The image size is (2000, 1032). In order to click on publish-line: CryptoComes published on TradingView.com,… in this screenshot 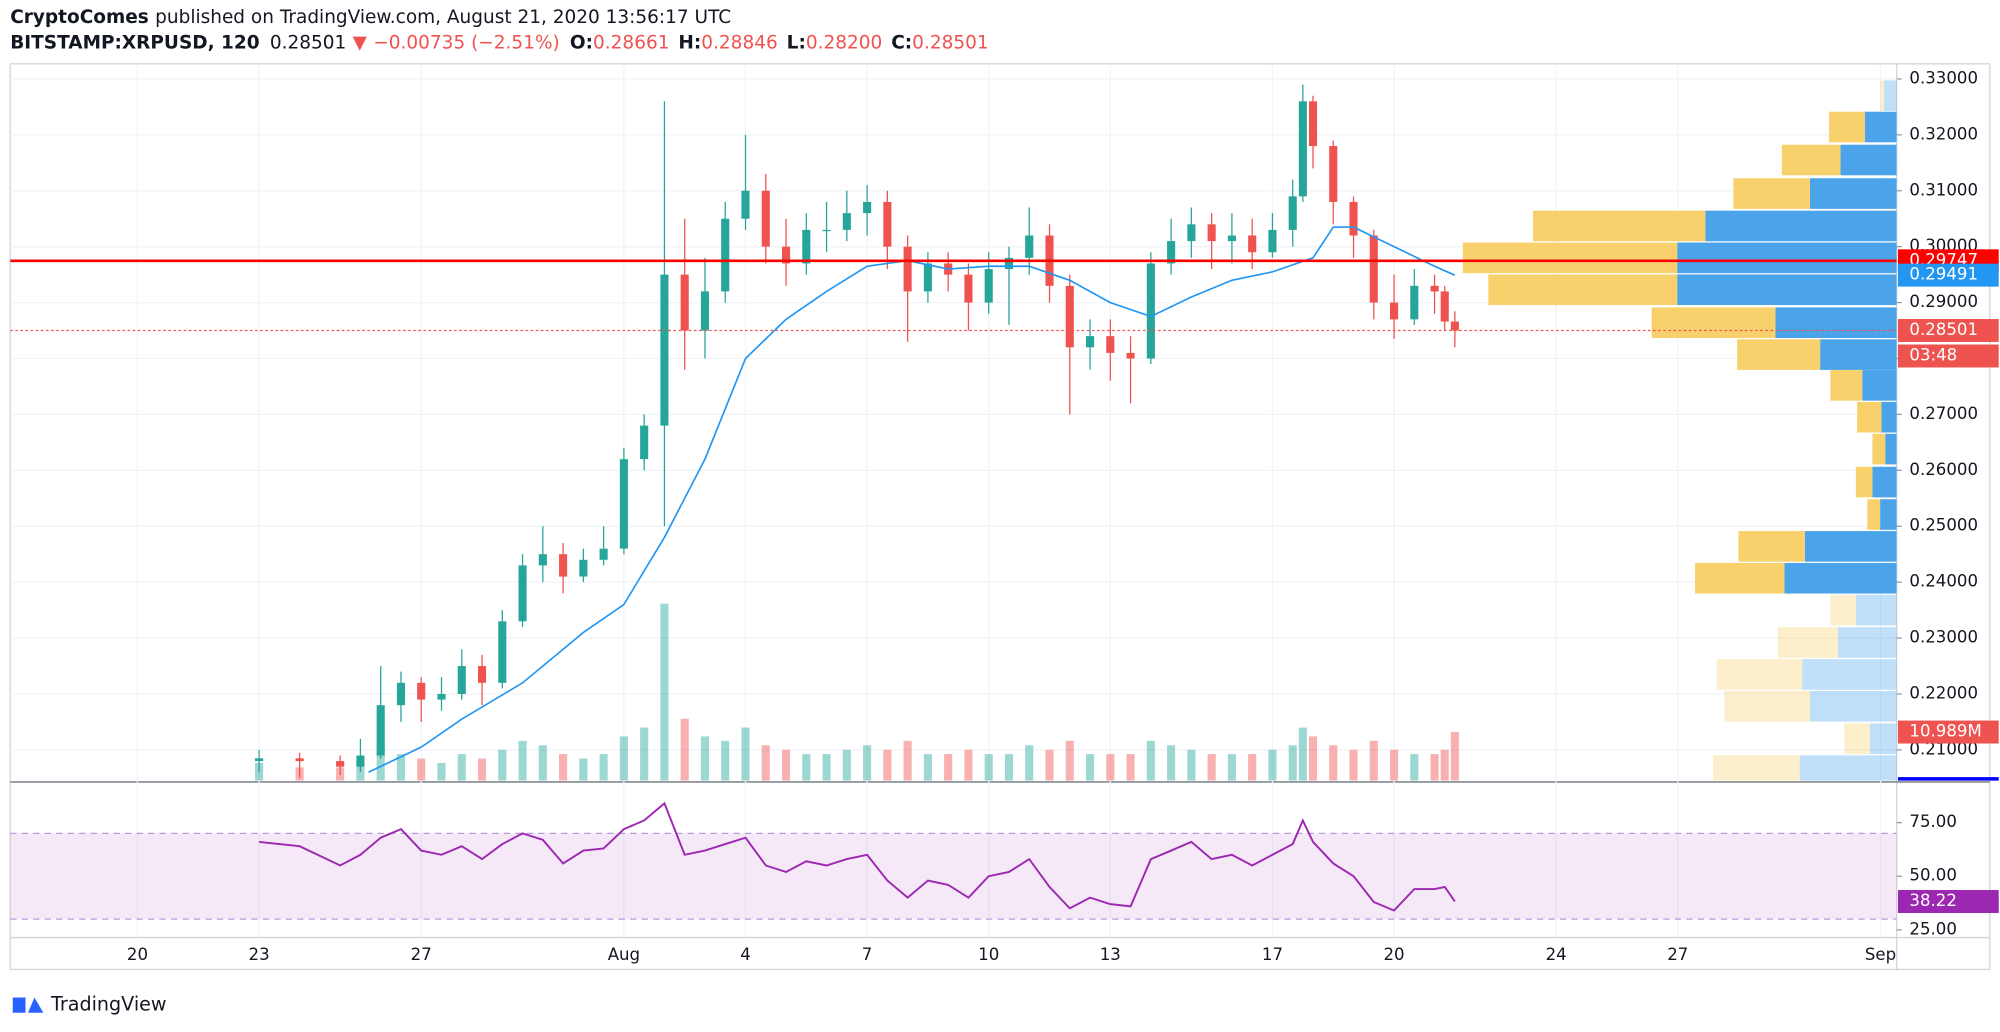, I will do `click(370, 17)`.